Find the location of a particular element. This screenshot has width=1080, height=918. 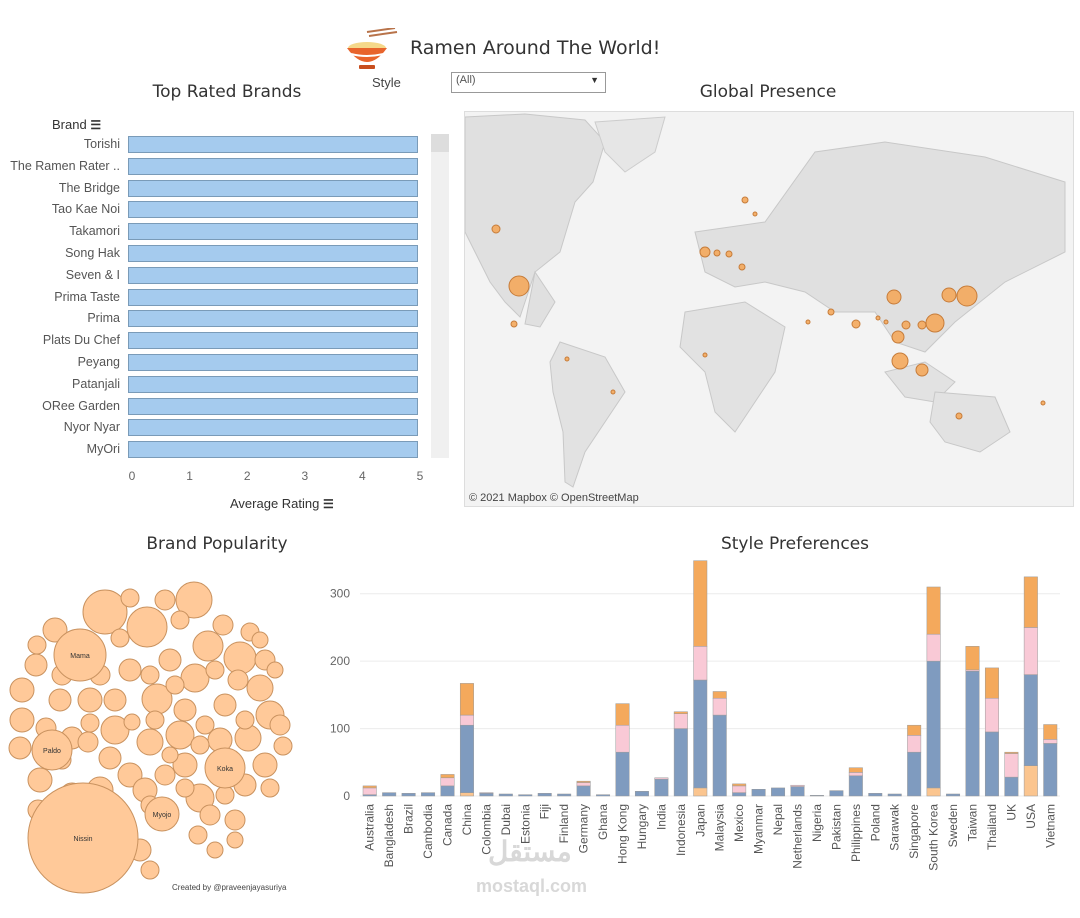

style-filter-dropdown: (All) ▼ is located at coordinates (528, 82).